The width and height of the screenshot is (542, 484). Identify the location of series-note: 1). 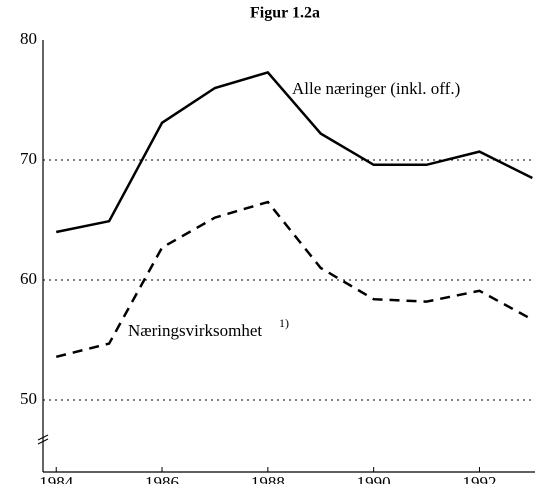
(284, 323).